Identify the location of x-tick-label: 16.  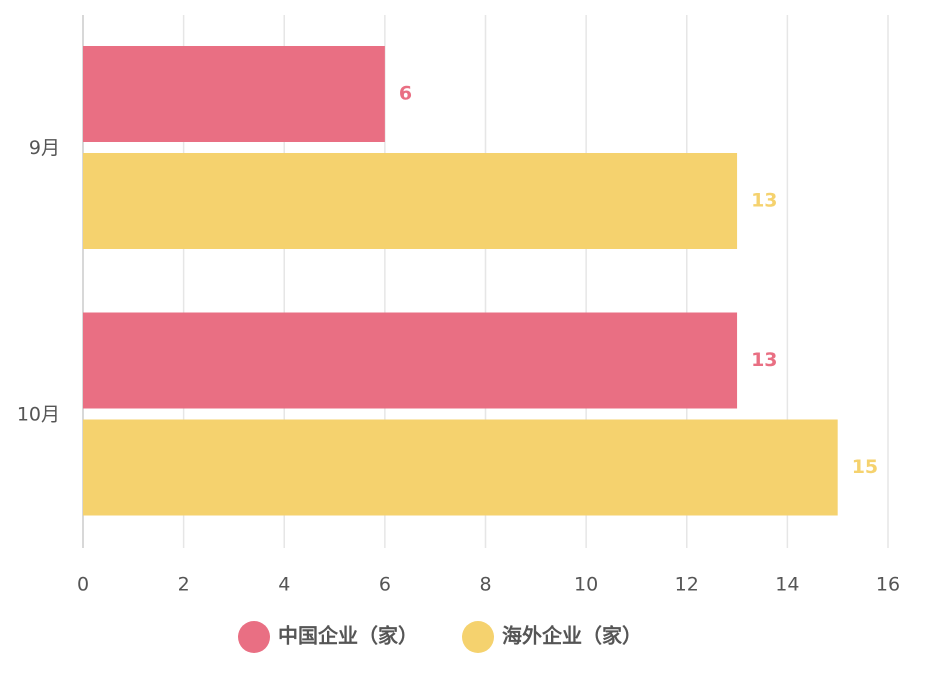
(888, 585).